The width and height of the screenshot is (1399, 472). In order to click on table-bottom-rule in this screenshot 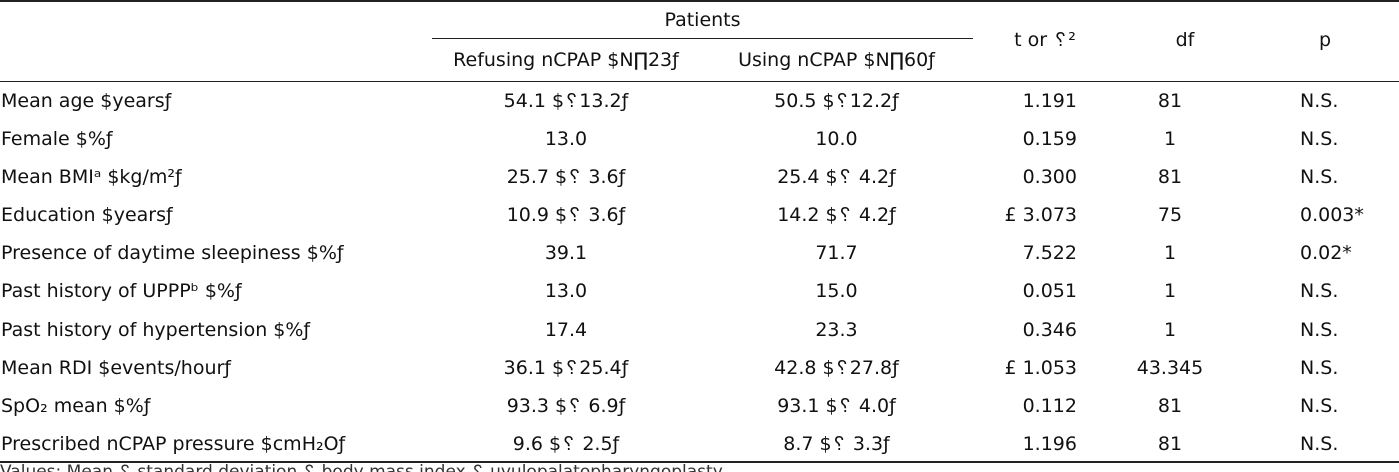, I will do `click(699, 462)`.